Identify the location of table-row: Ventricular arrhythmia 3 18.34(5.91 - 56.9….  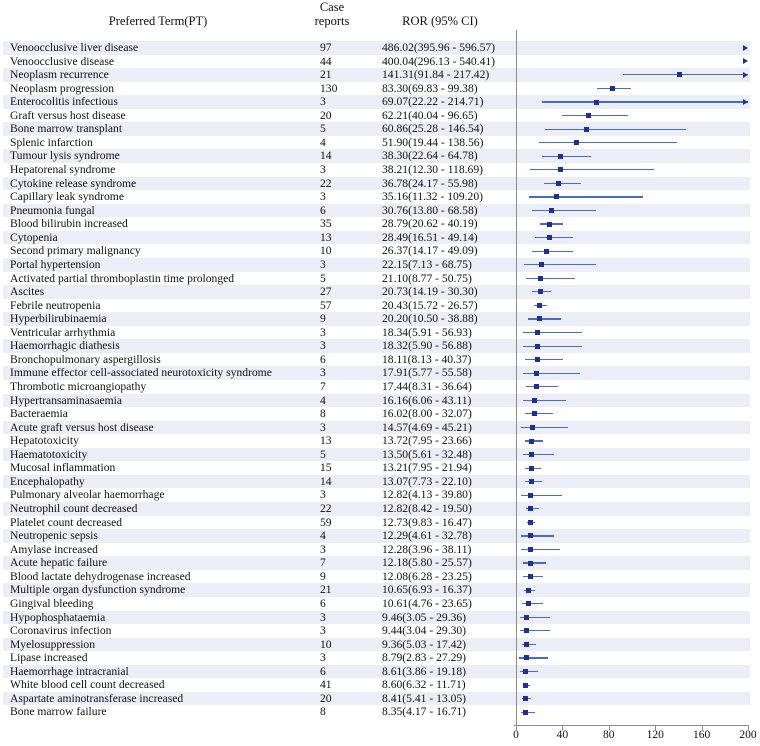
(376, 333).